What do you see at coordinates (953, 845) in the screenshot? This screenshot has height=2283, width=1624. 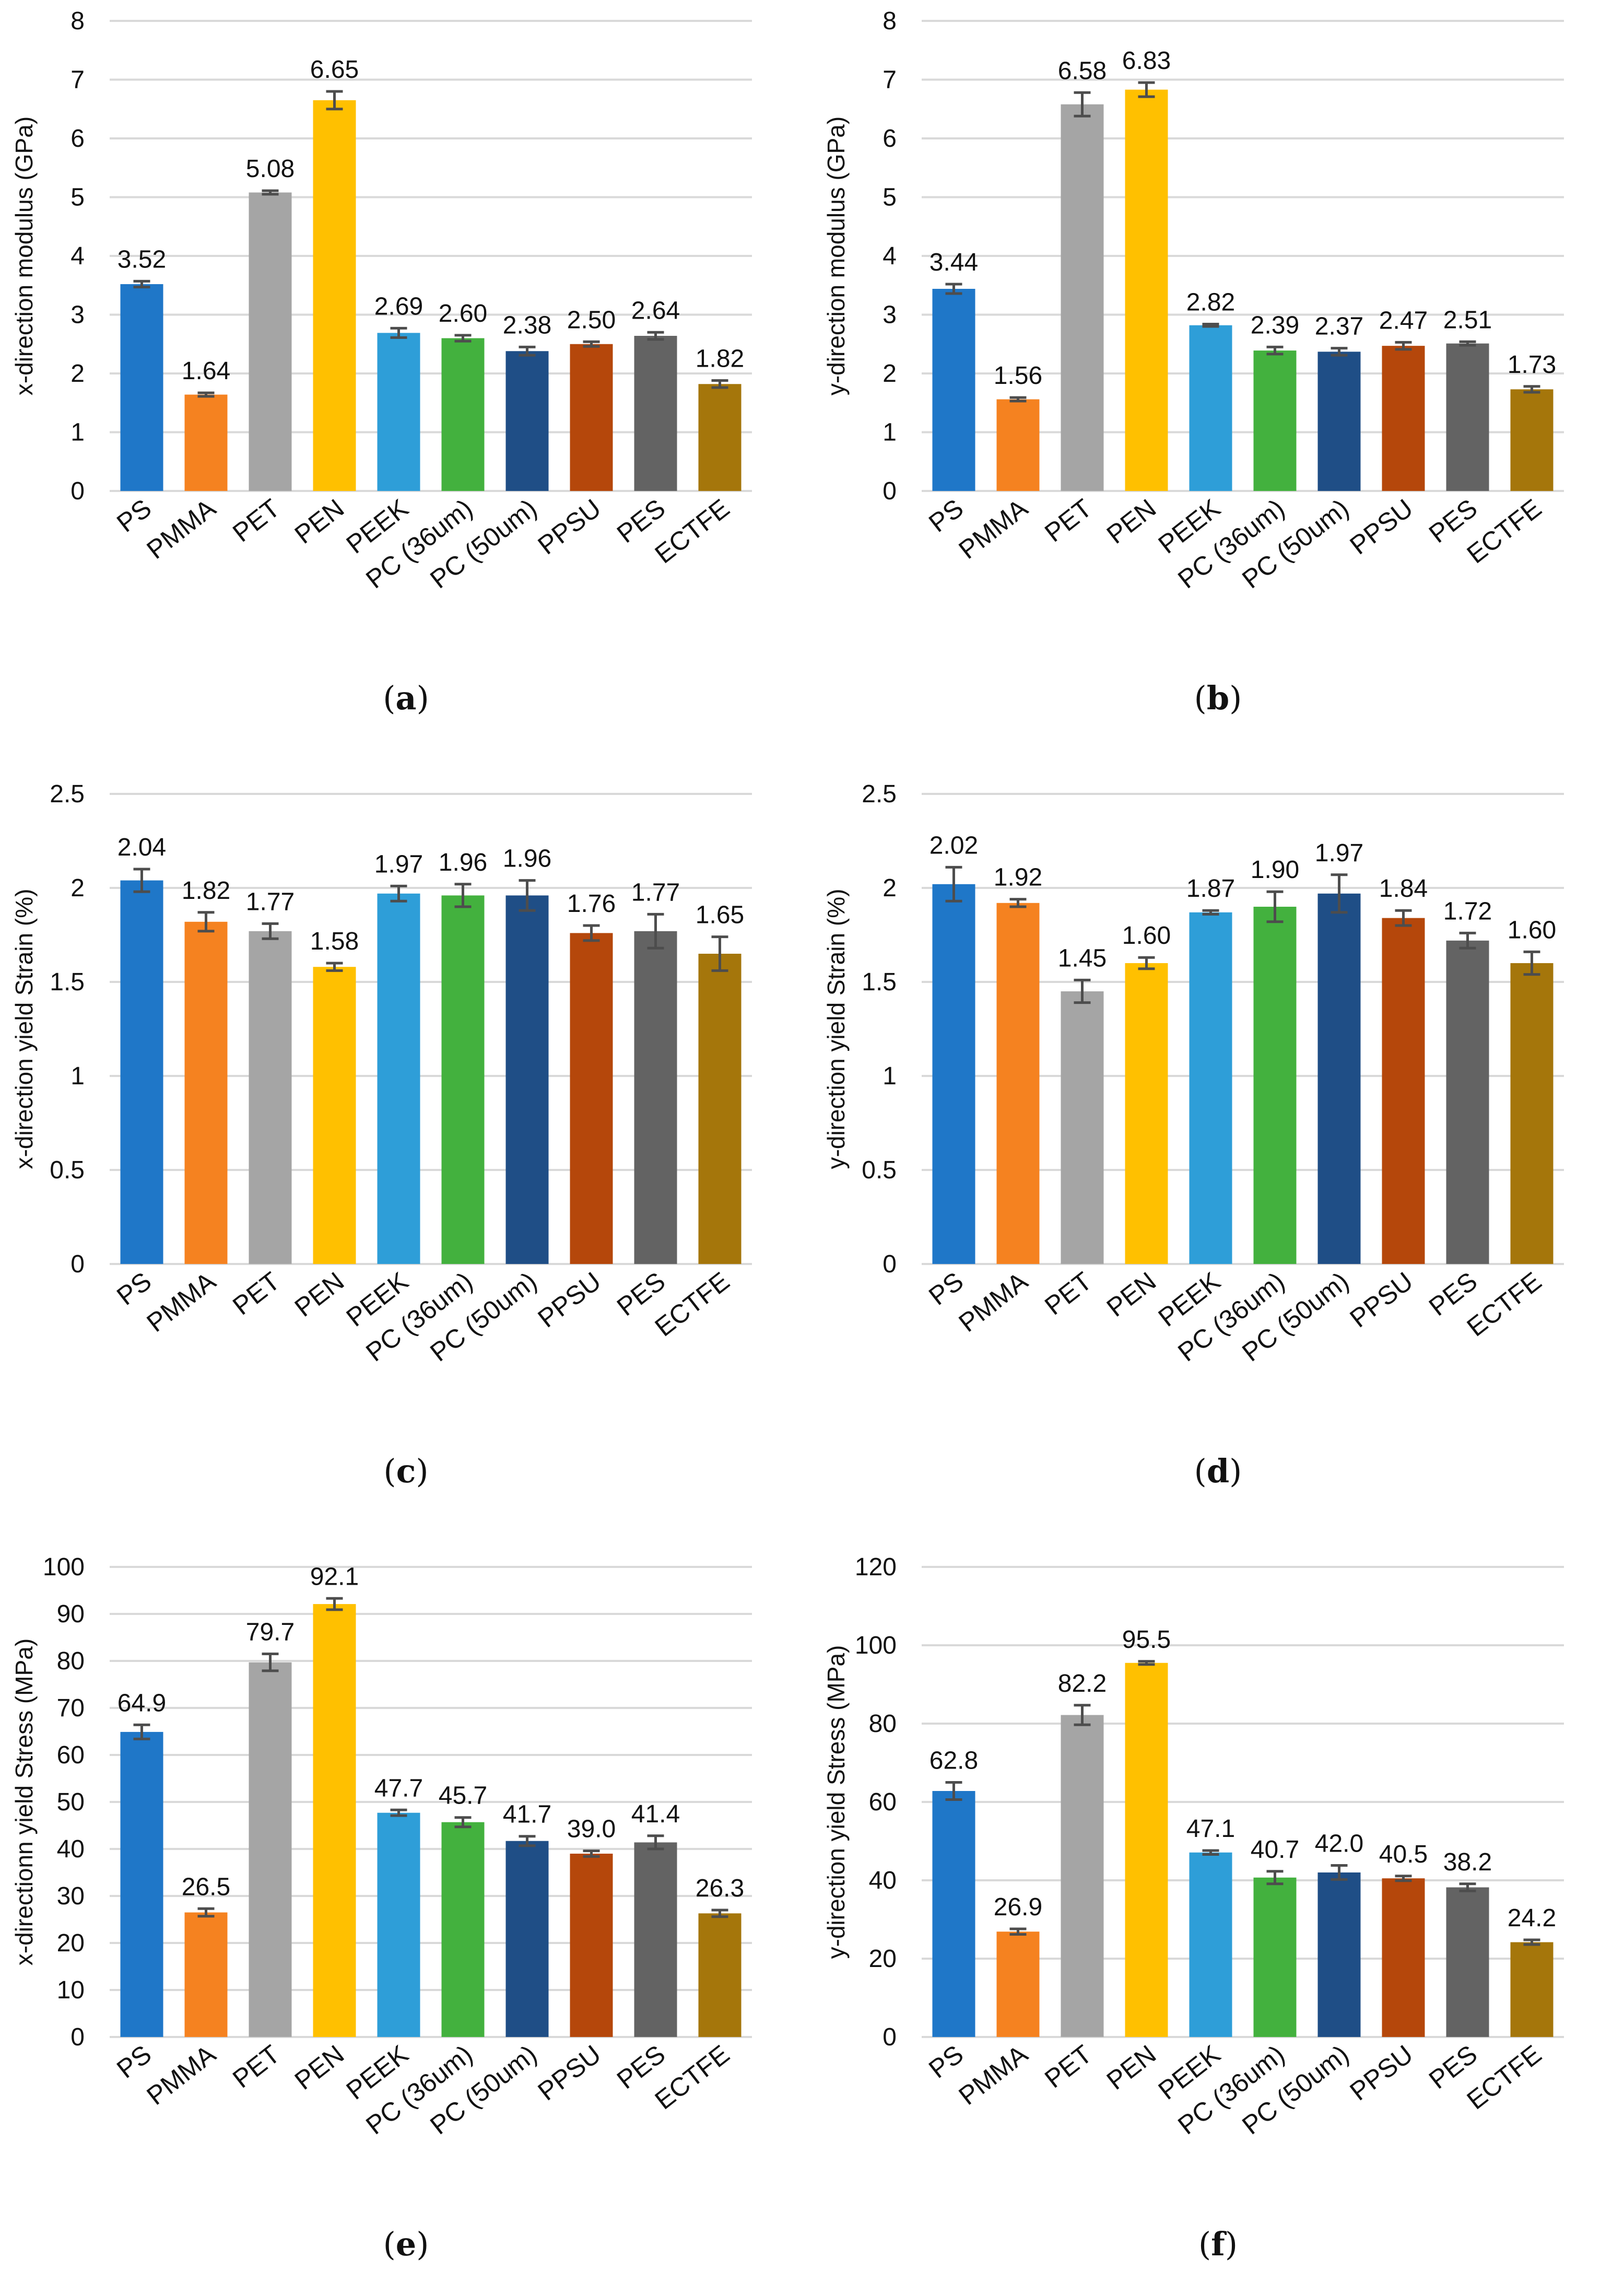 I see `data-label: 2.02` at bounding box center [953, 845].